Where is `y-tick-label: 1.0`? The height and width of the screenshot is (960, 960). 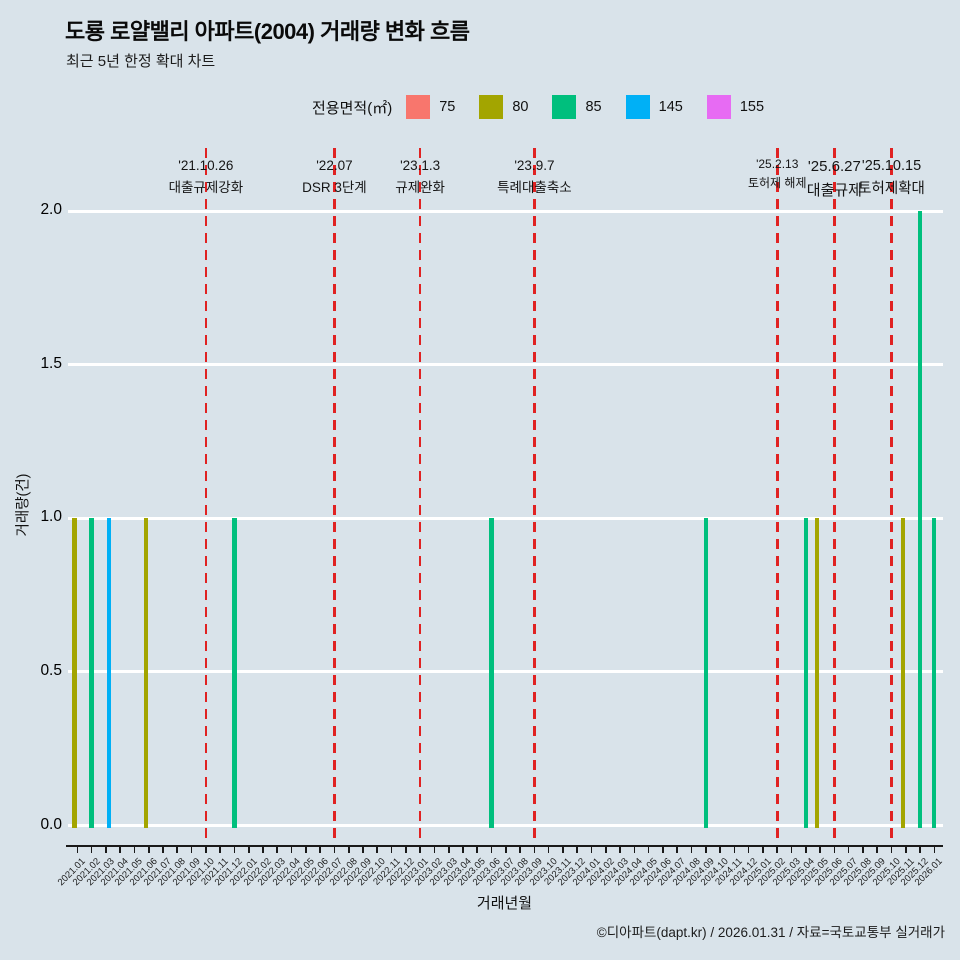
y-tick-label: 1.0 is located at coordinates (51, 517).